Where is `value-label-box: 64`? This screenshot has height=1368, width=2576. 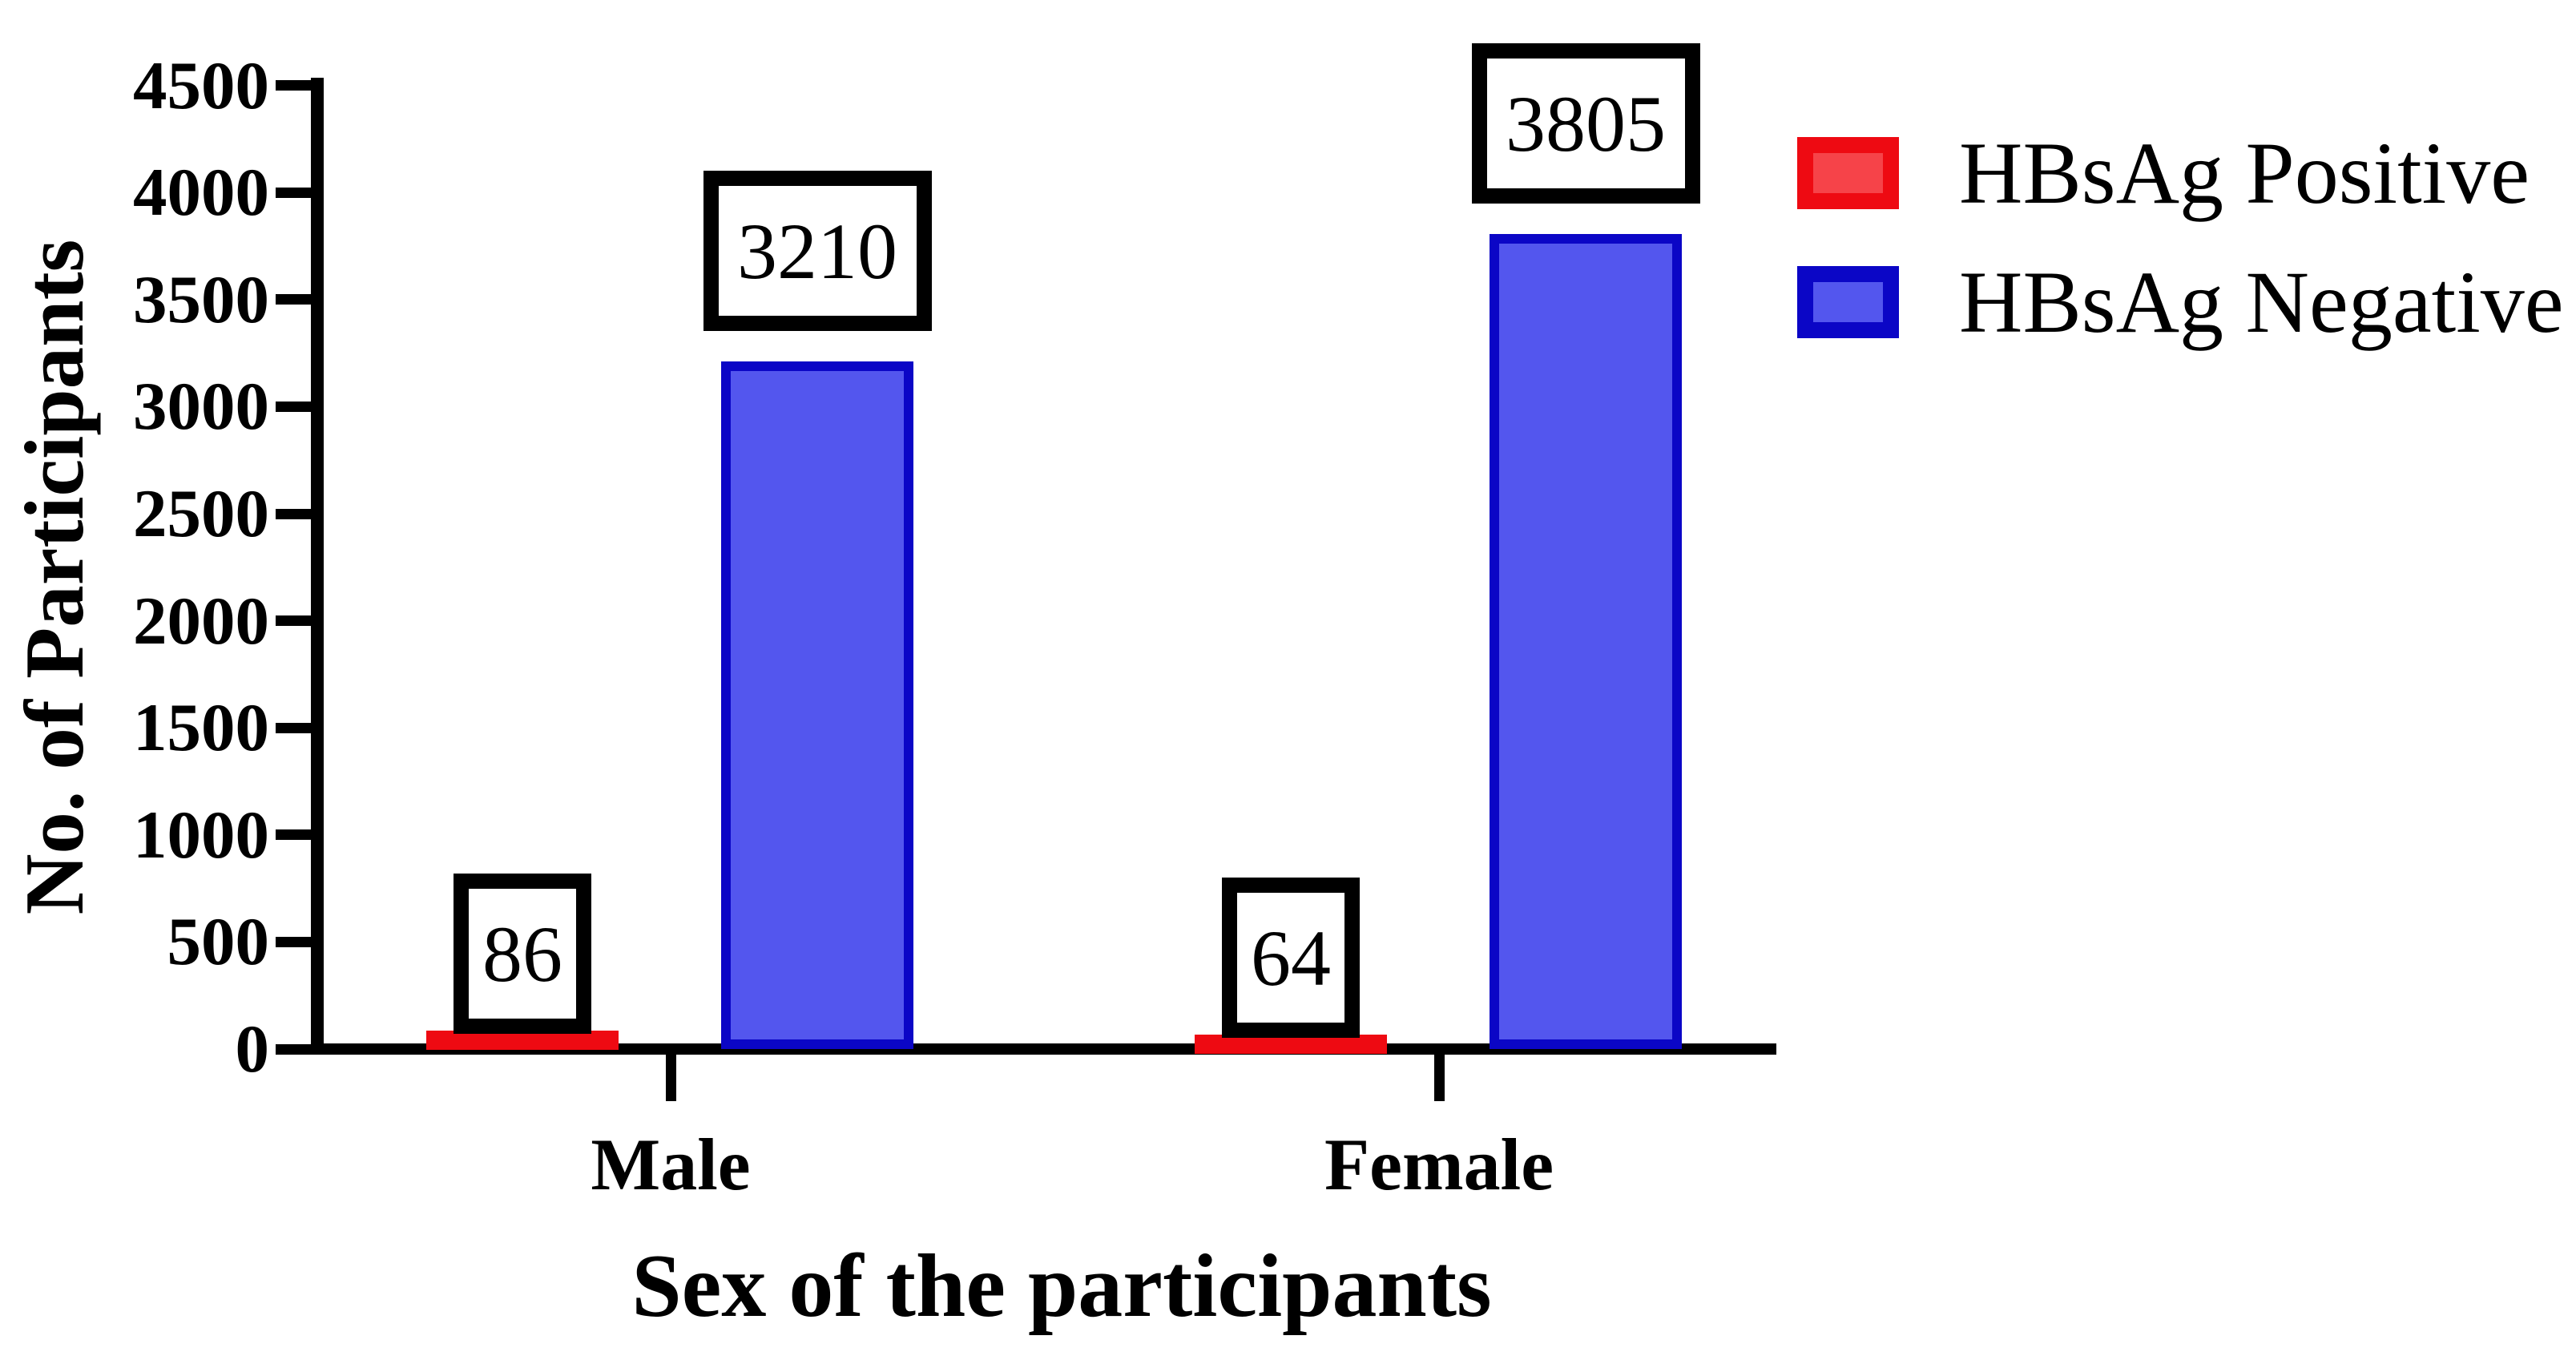 value-label-box: 64 is located at coordinates (1291, 958).